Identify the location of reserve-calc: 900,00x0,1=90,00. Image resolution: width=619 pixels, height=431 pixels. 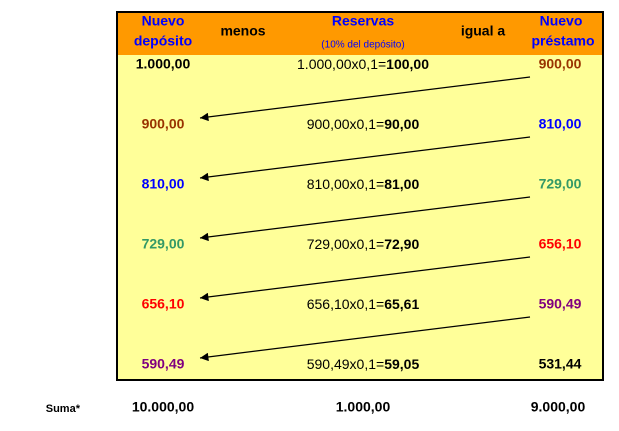
(363, 124).